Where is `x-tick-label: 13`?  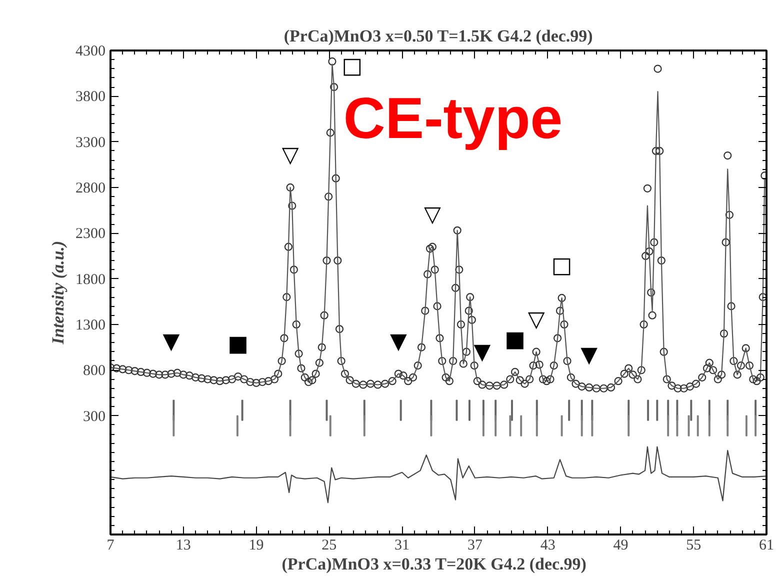 x-tick-label: 13 is located at coordinates (183, 546).